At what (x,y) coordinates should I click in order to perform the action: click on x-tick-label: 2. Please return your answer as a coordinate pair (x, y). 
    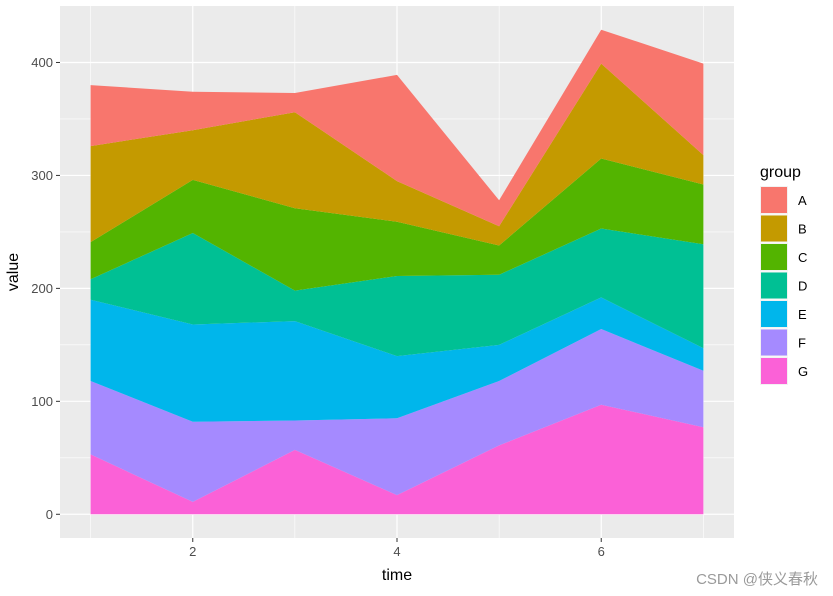
    Looking at the image, I should click on (192, 551).